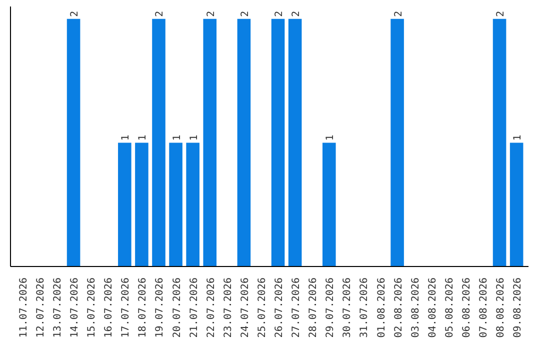  Describe the element at coordinates (432, 307) in the screenshot. I see `x-tick-label: 04.08.2026` at that location.